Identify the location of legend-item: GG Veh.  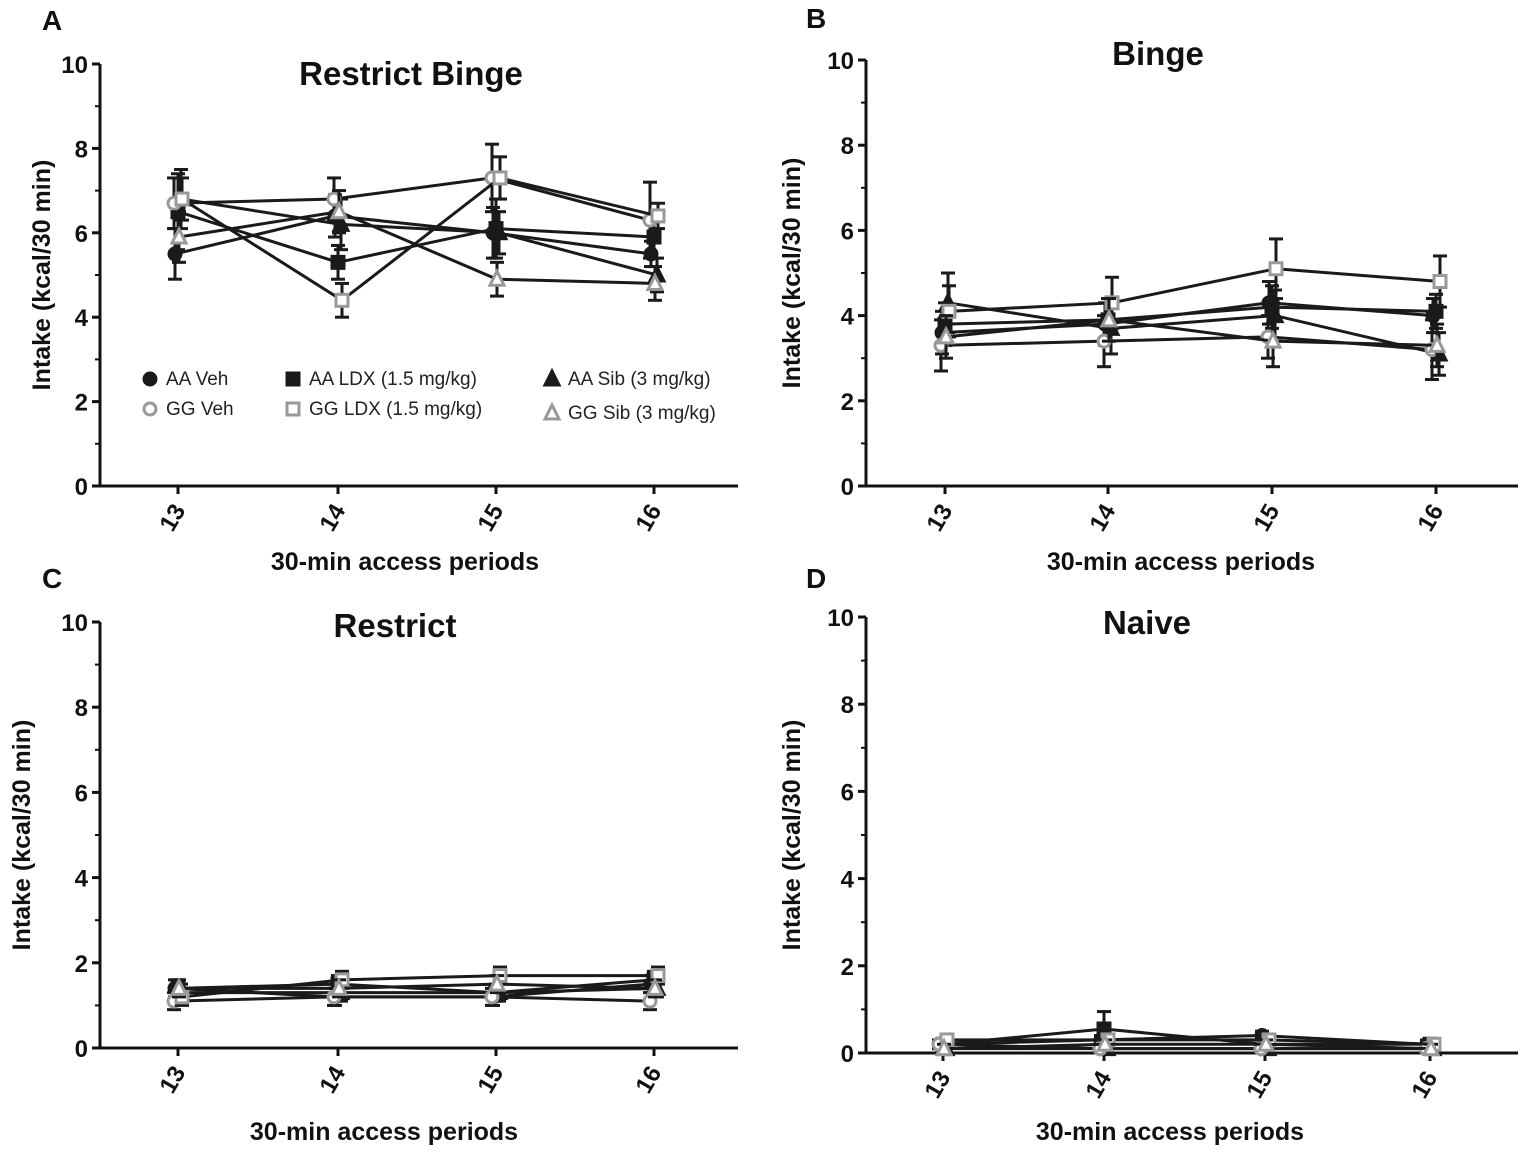
(188, 409).